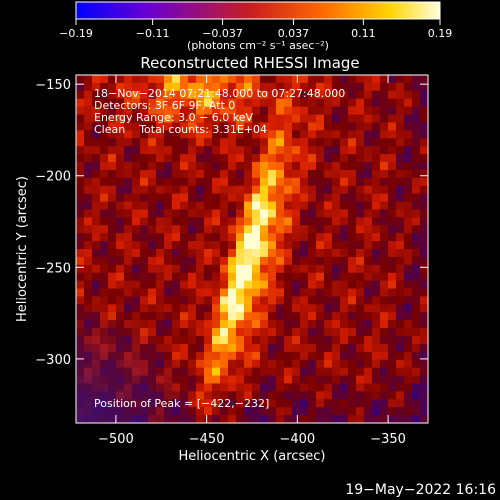 This screenshot has height=500, width=500. Describe the element at coordinates (164, 105) in the screenshot. I see `annotation-detectors: Detectors: 3F 6F 9F, Att 0` at that location.